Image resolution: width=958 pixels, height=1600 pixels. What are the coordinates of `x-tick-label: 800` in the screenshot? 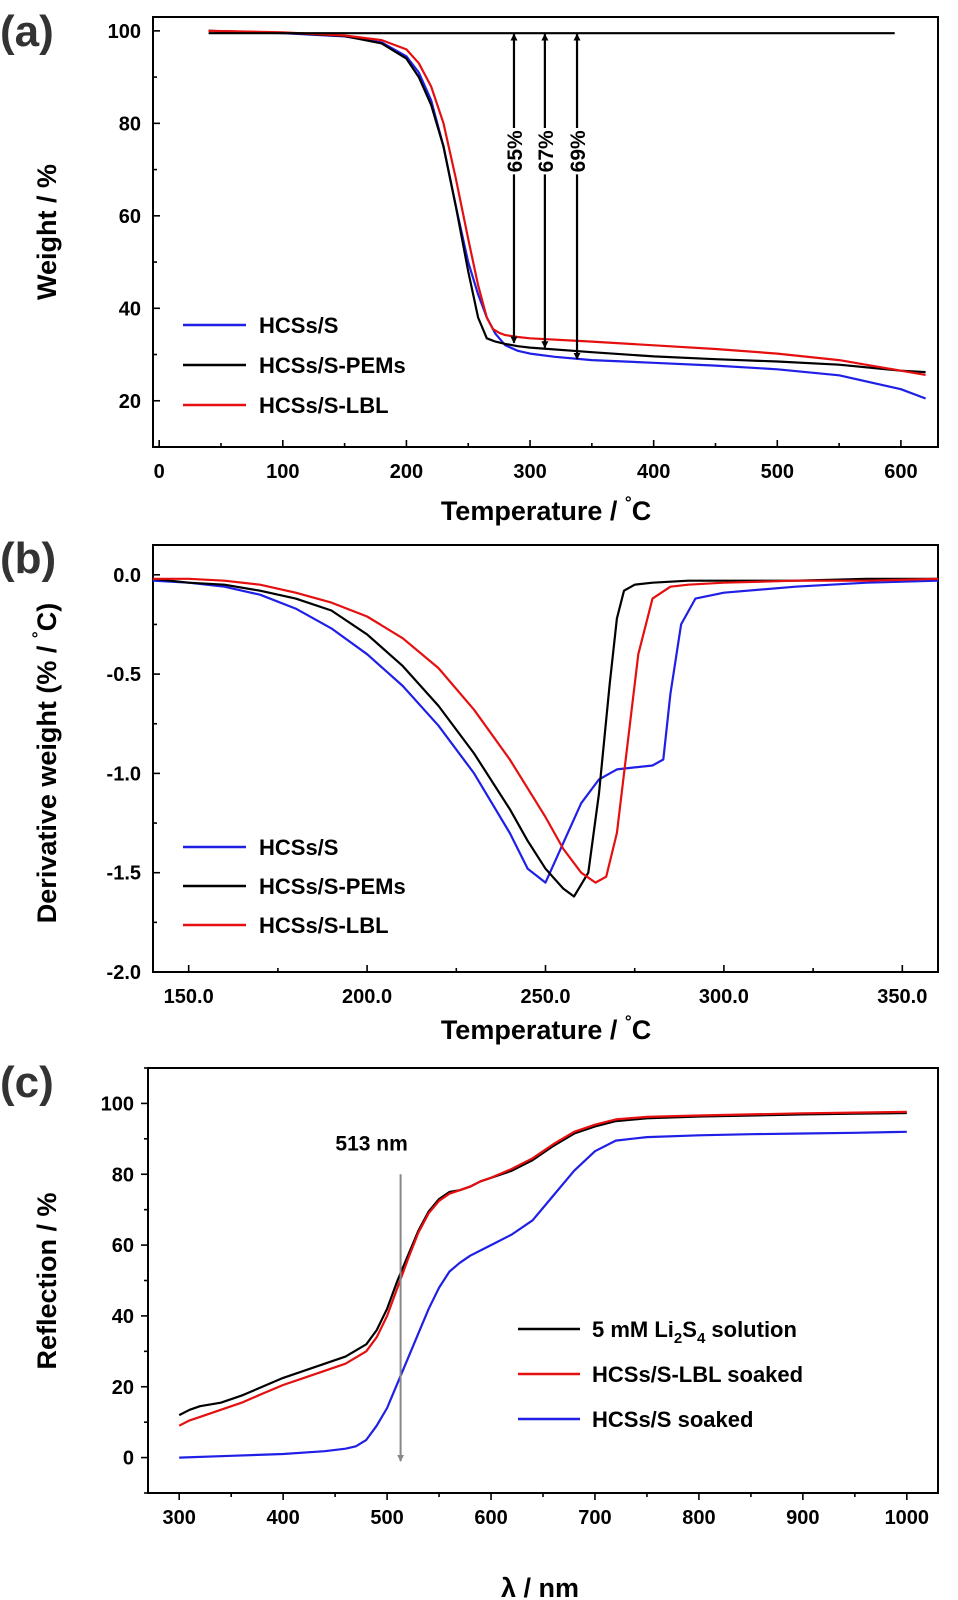 It's located at (698, 1518).